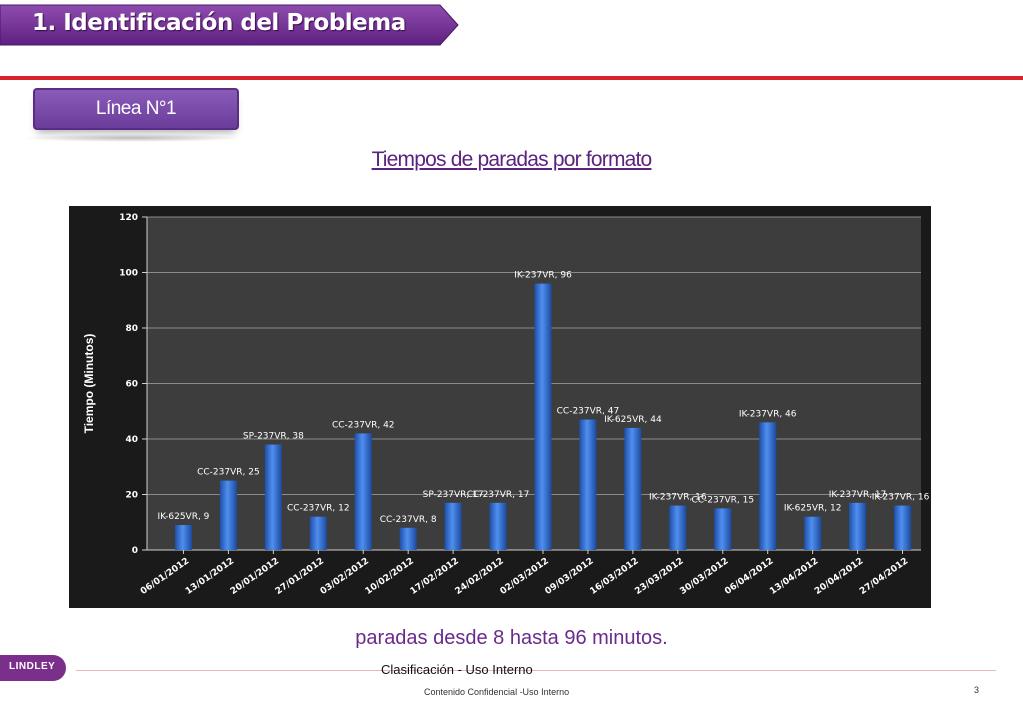 The height and width of the screenshot is (708, 1023). I want to click on data-label: IK-237VR, 46, so click(768, 414).